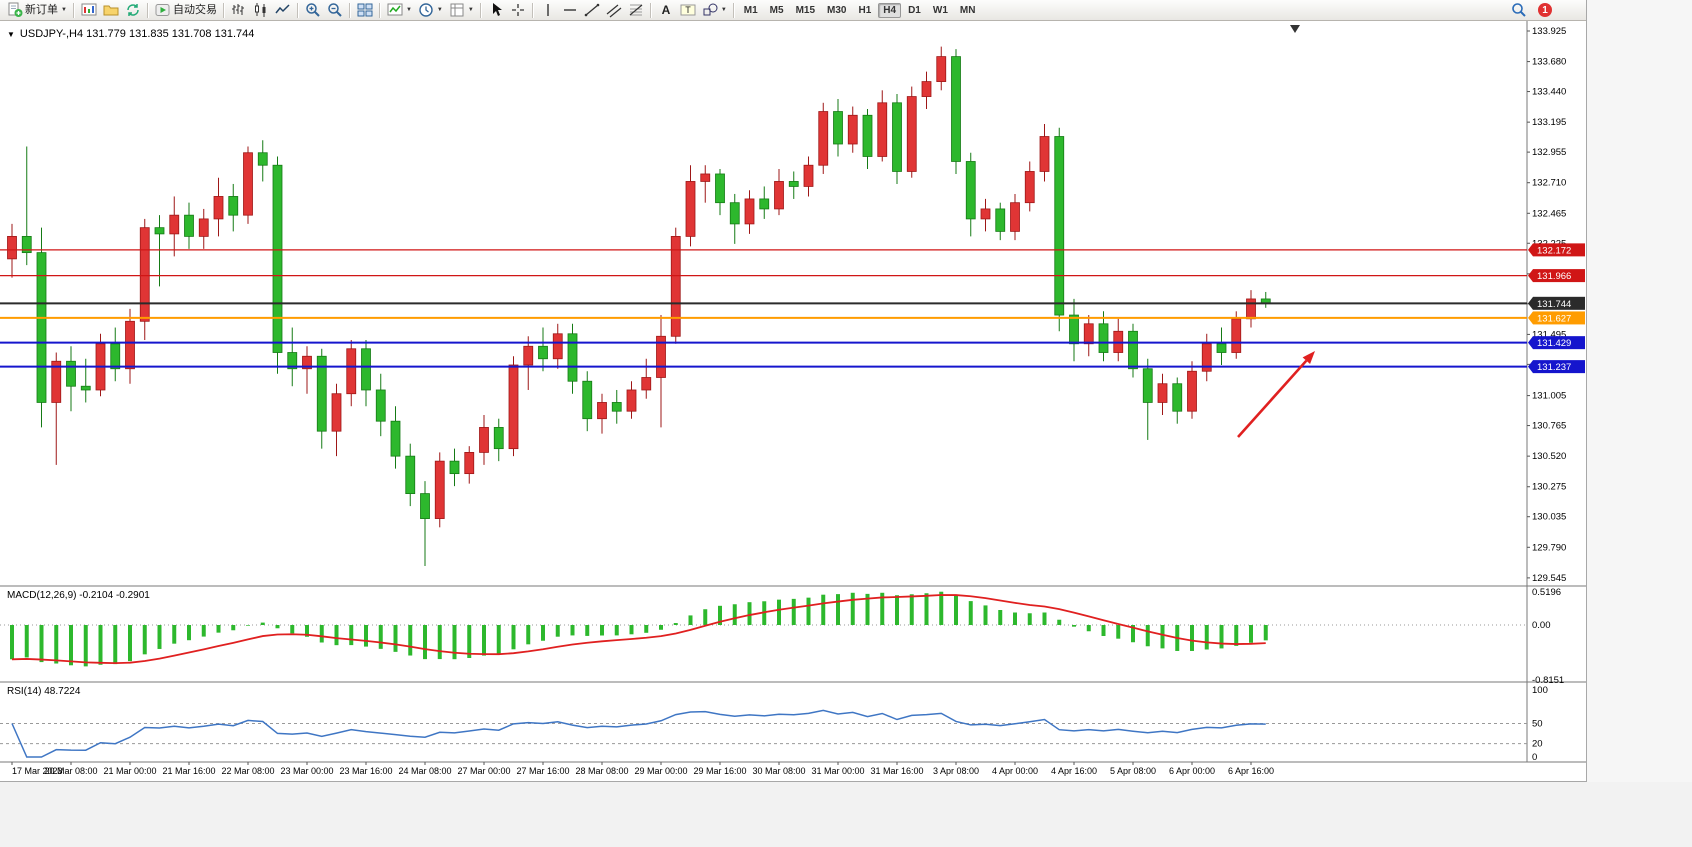 The height and width of the screenshot is (847, 1692). I want to click on horizontal-lines, so click(763, 308).